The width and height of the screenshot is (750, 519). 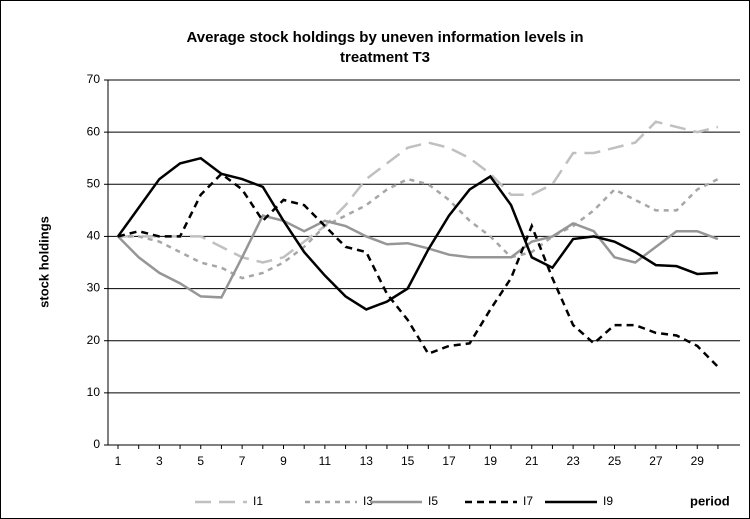 I want to click on legend-label: I7, so click(x=528, y=501).